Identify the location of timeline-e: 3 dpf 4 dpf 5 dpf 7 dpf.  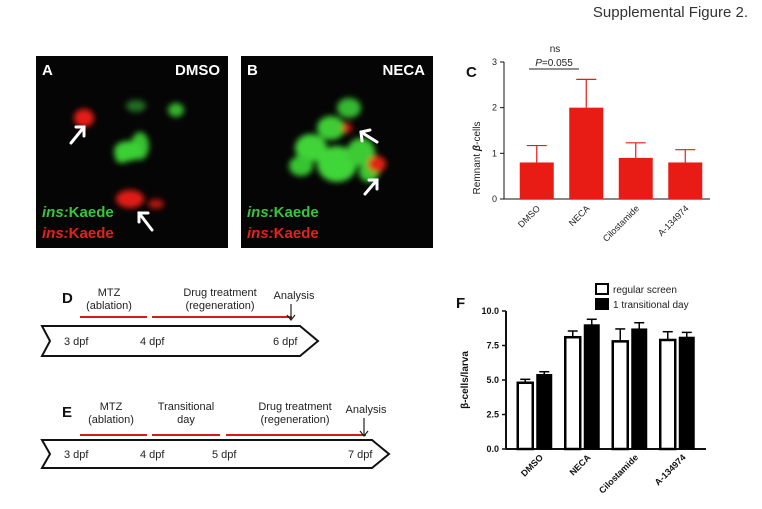
(215, 443).